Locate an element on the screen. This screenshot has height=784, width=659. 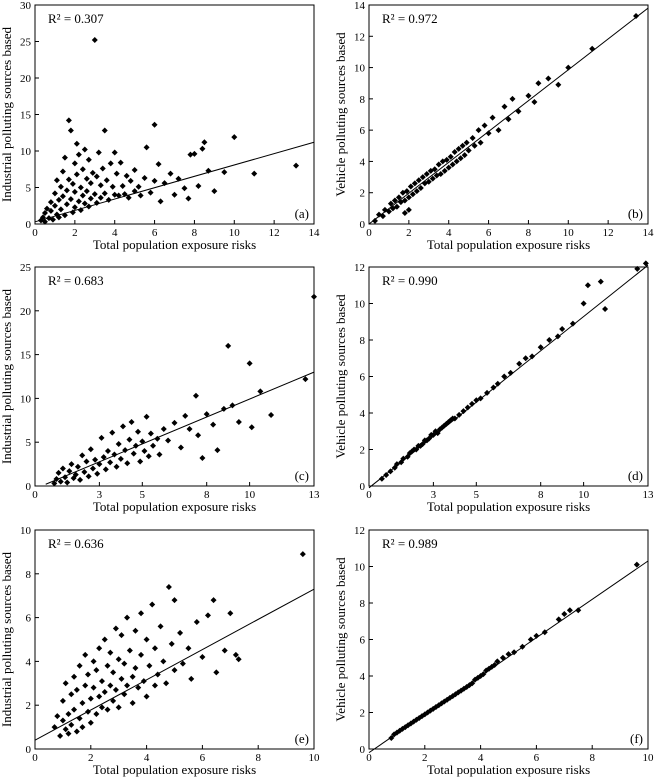
x-tick-label: 3 is located at coordinates (100, 495).